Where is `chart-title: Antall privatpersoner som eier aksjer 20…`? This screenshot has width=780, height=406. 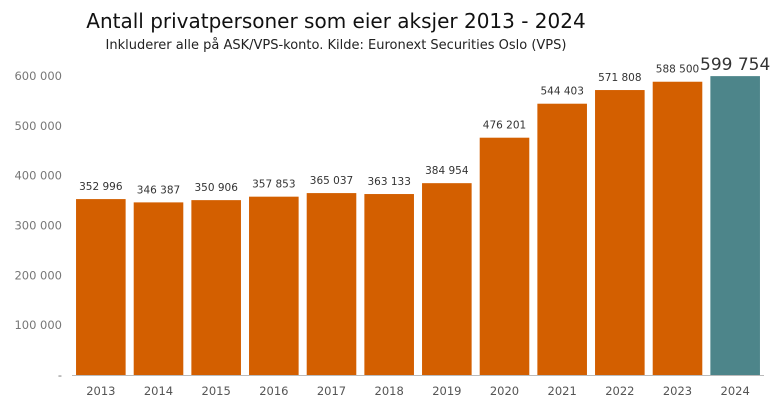 chart-title: Antall privatpersoner som eier aksjer 20… is located at coordinates (336, 21).